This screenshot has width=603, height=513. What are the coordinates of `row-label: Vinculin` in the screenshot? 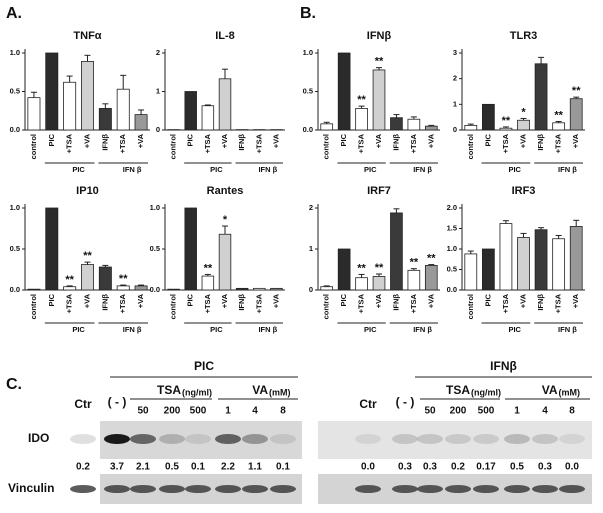 It's located at (31, 488).